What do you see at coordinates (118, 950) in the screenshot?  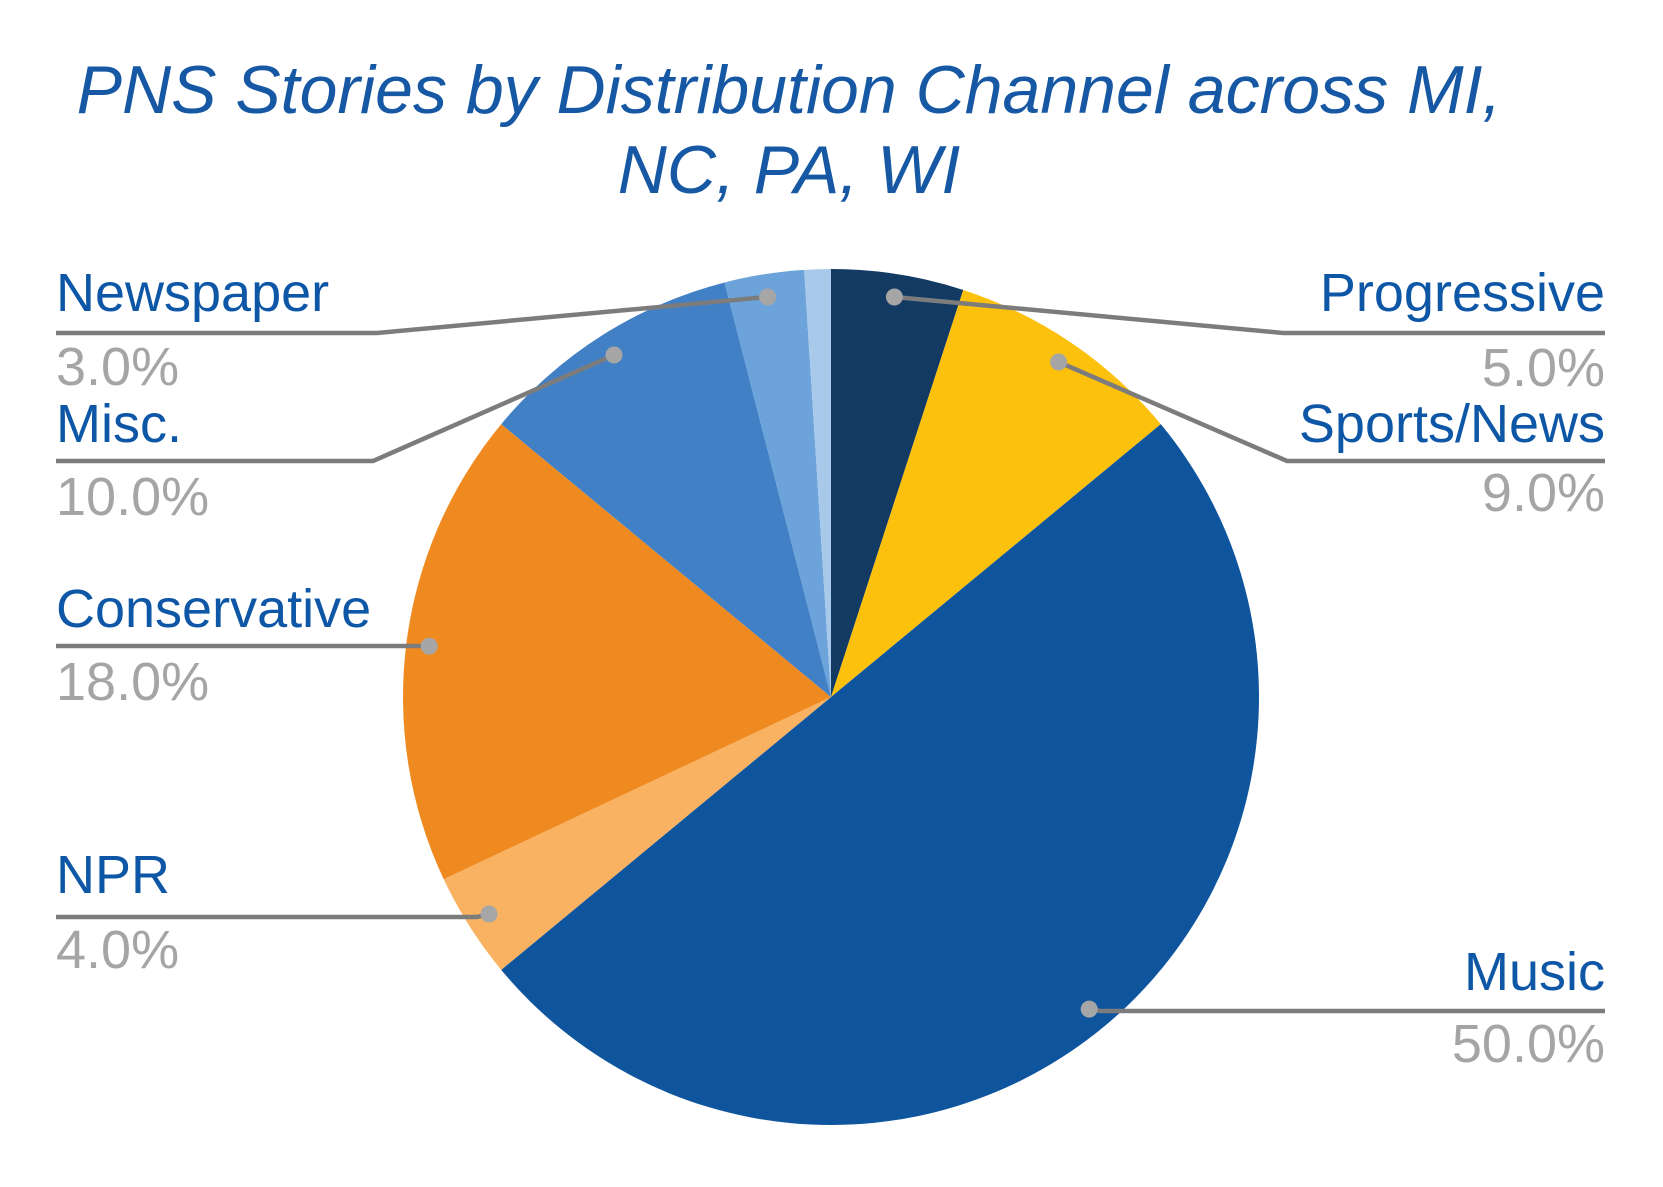 I see `pct-npr: 4.0%` at bounding box center [118, 950].